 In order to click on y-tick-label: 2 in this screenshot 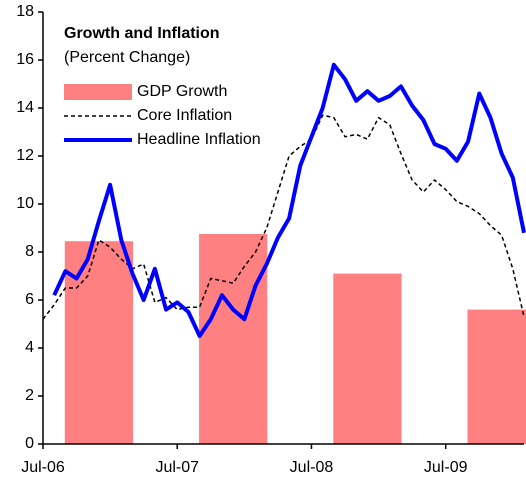, I will do `click(29, 395)`.